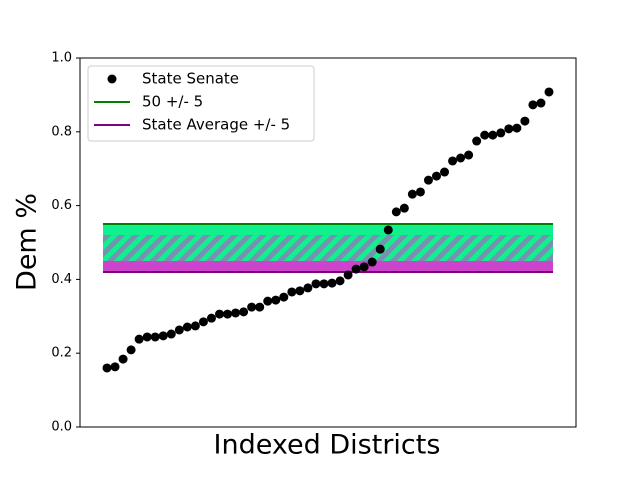  What do you see at coordinates (327, 445) in the screenshot?
I see `x-axis-label: Indexed Districts` at bounding box center [327, 445].